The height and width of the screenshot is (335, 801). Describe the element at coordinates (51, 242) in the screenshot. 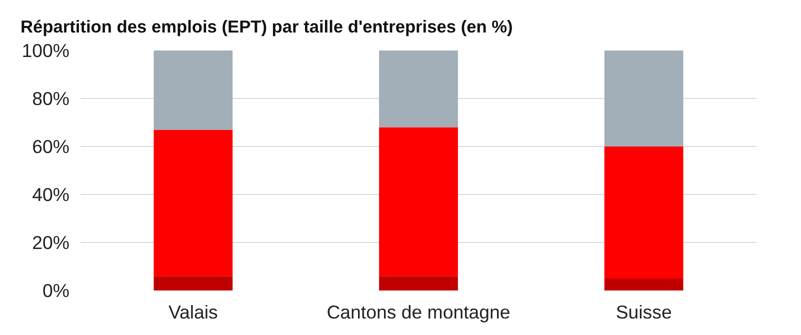

I see `y-tick-label: 20%` at that location.